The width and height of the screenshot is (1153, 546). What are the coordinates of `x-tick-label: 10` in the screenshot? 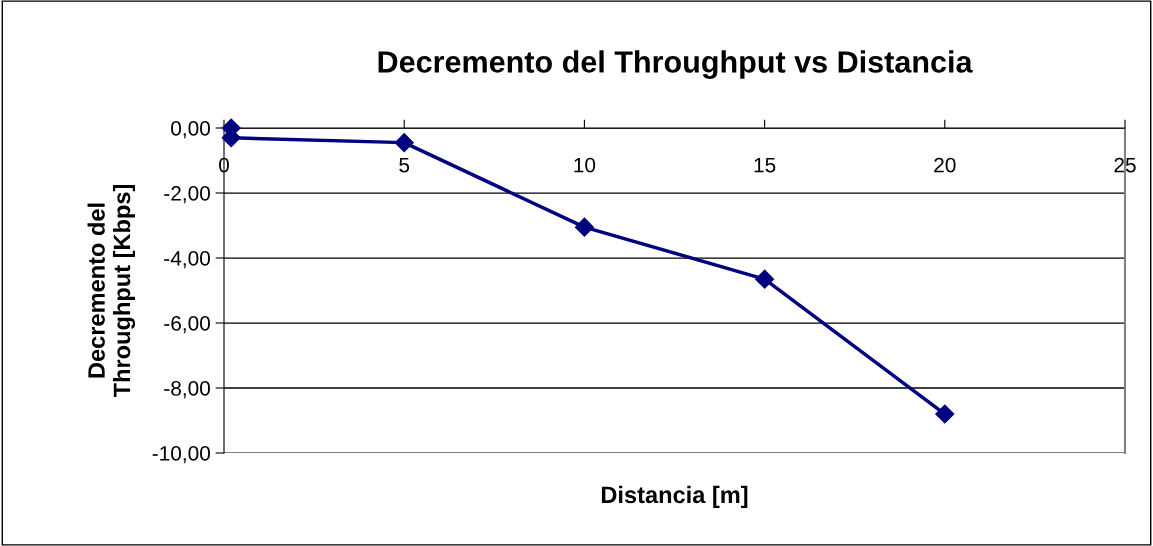 It's located at (585, 165).